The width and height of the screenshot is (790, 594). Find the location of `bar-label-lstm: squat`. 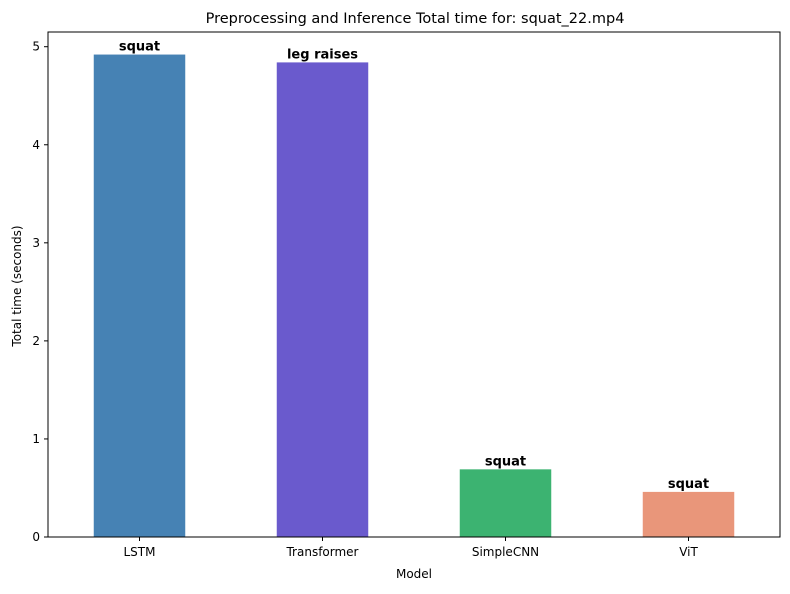

bar-label-lstm: squat is located at coordinates (139, 47).